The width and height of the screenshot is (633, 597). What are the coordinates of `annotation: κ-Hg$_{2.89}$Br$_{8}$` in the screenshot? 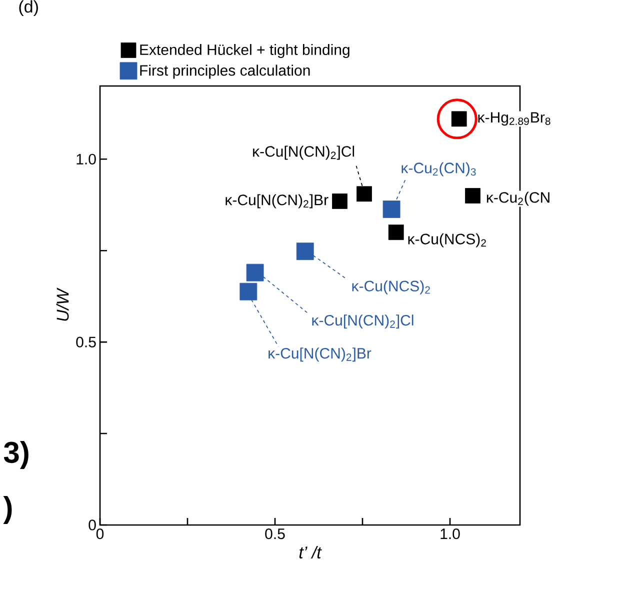 It's located at (514, 119).